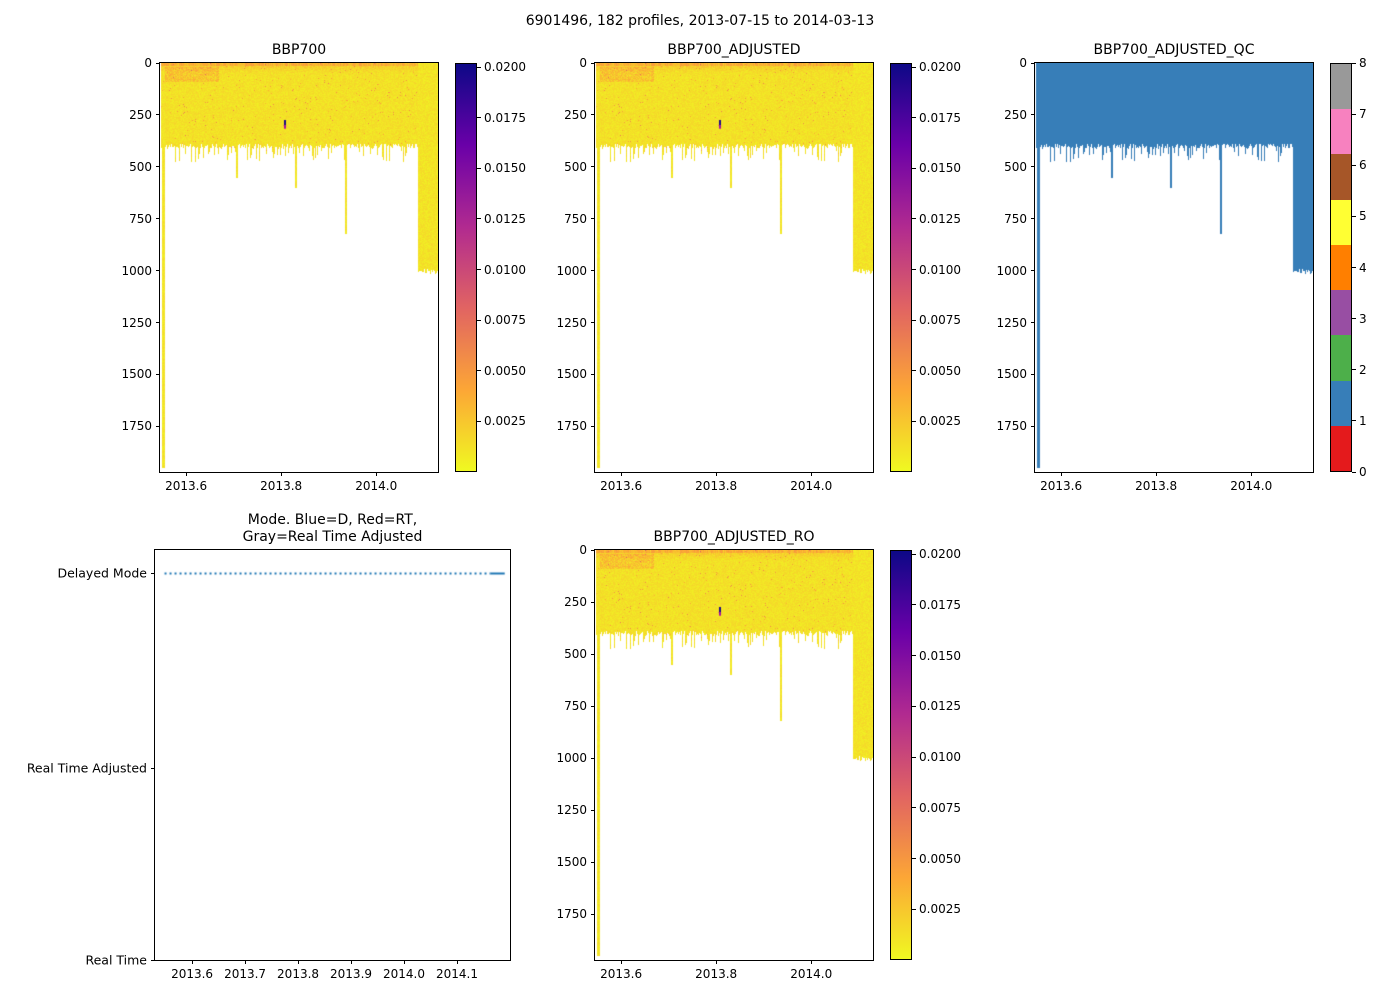  I want to click on x-tick-label: 2013.6, so click(192, 974).